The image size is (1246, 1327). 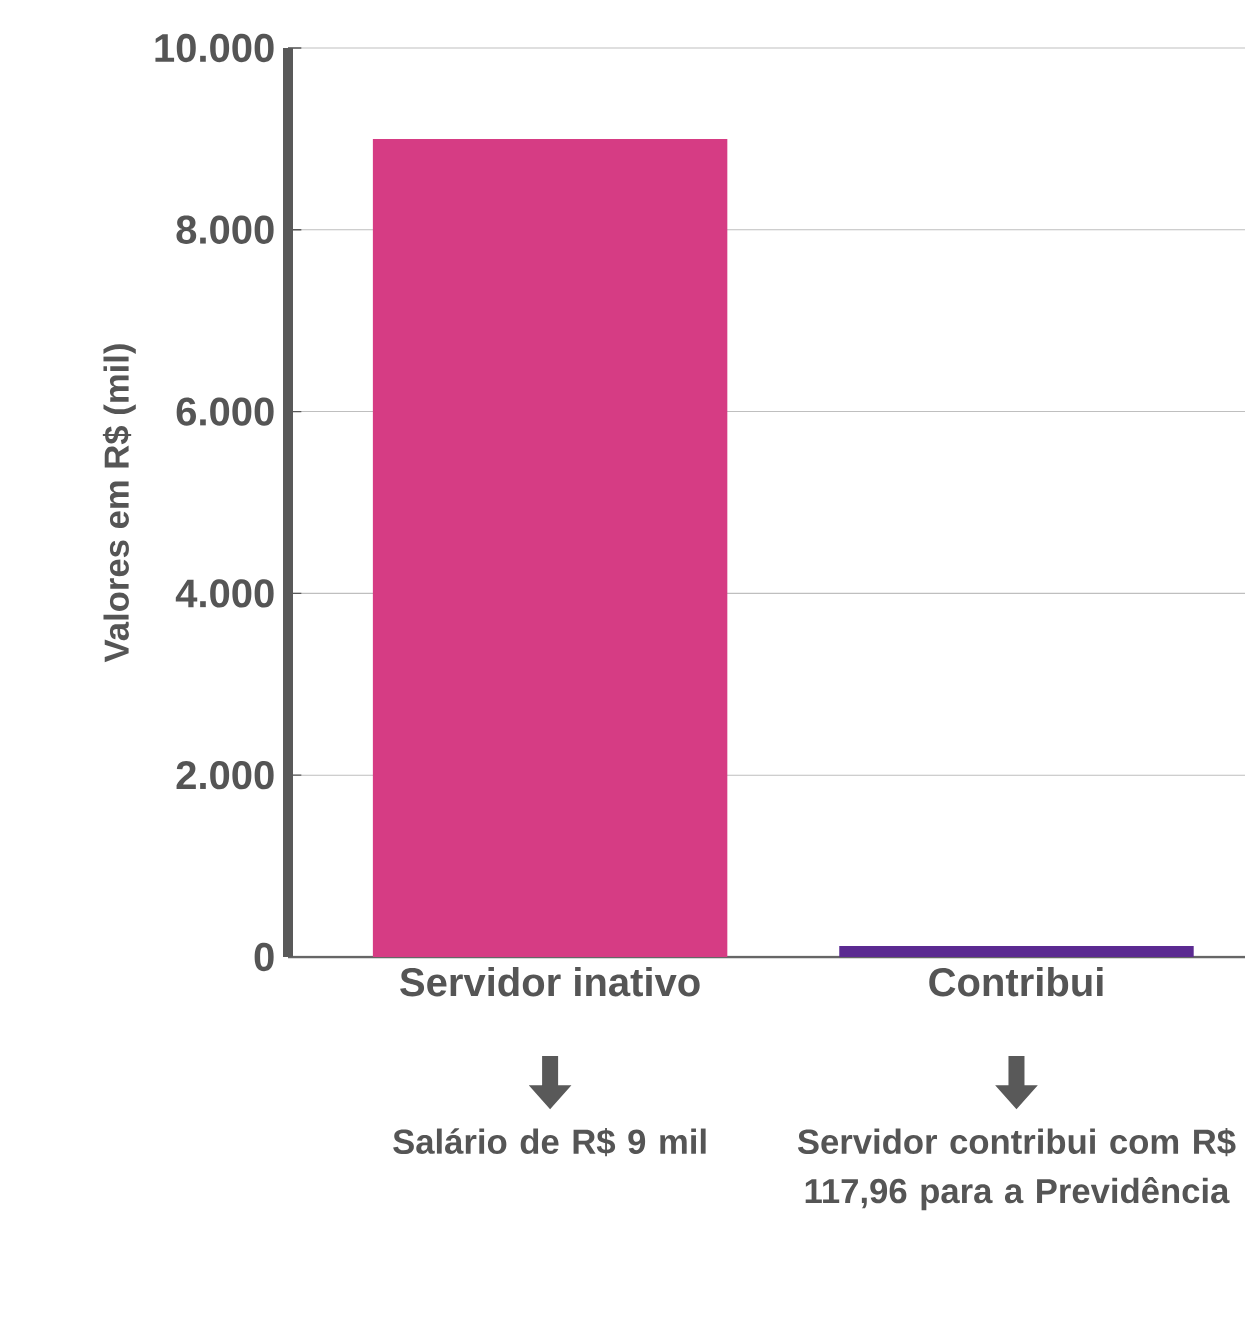 What do you see at coordinates (225, 229) in the screenshot?
I see `y-tick-label: 8.000` at bounding box center [225, 229].